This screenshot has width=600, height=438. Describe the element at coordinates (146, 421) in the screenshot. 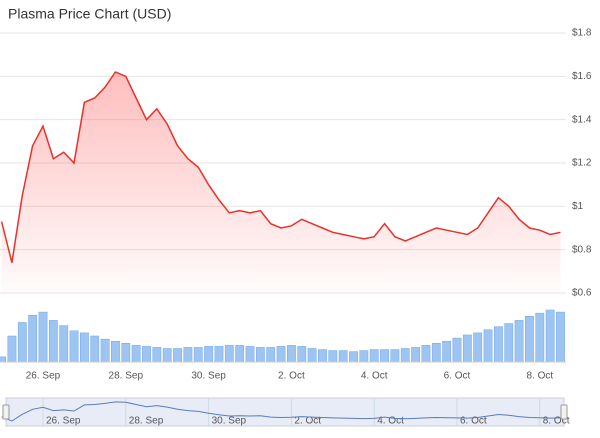

I see `navigator-label: 28. Sep` at that location.